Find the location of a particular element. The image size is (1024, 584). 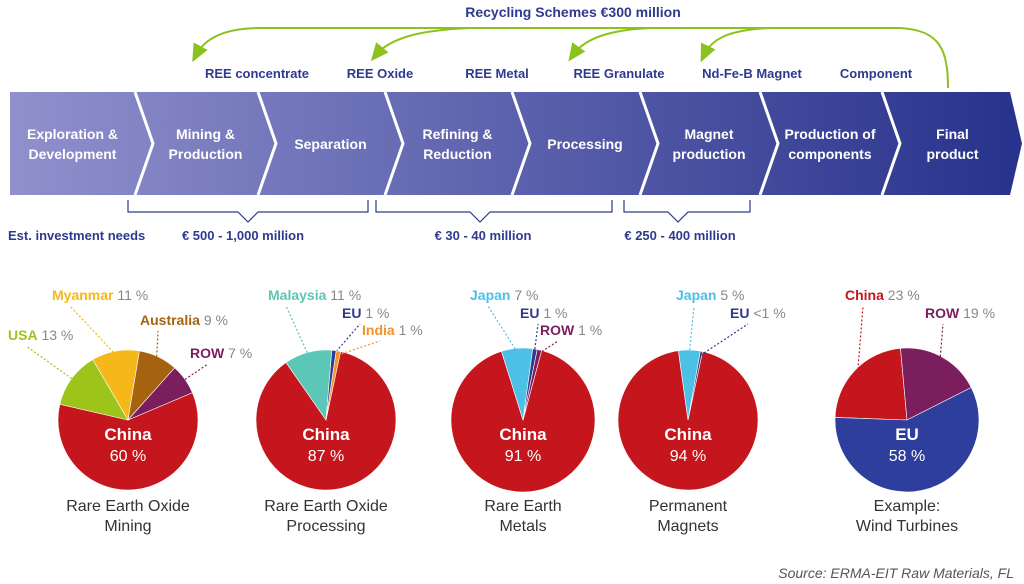

slice-name: India is located at coordinates (378, 330).